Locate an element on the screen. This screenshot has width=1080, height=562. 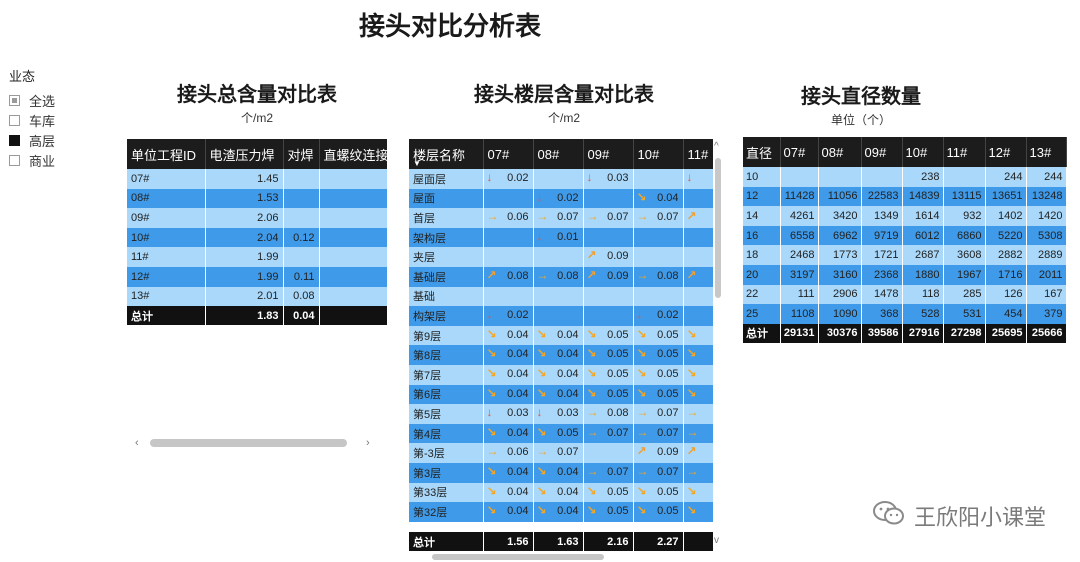
column-header: 对焊 is located at coordinates (301, 154).